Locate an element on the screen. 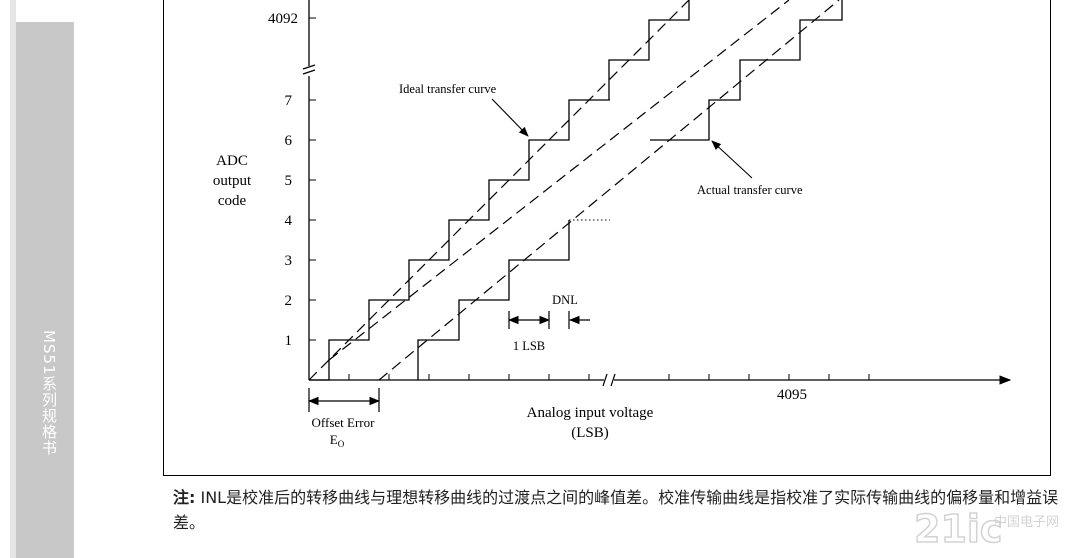 Image resolution: width=1080 pixels, height=558 pixels. y-tick-marks is located at coordinates (312, 179).